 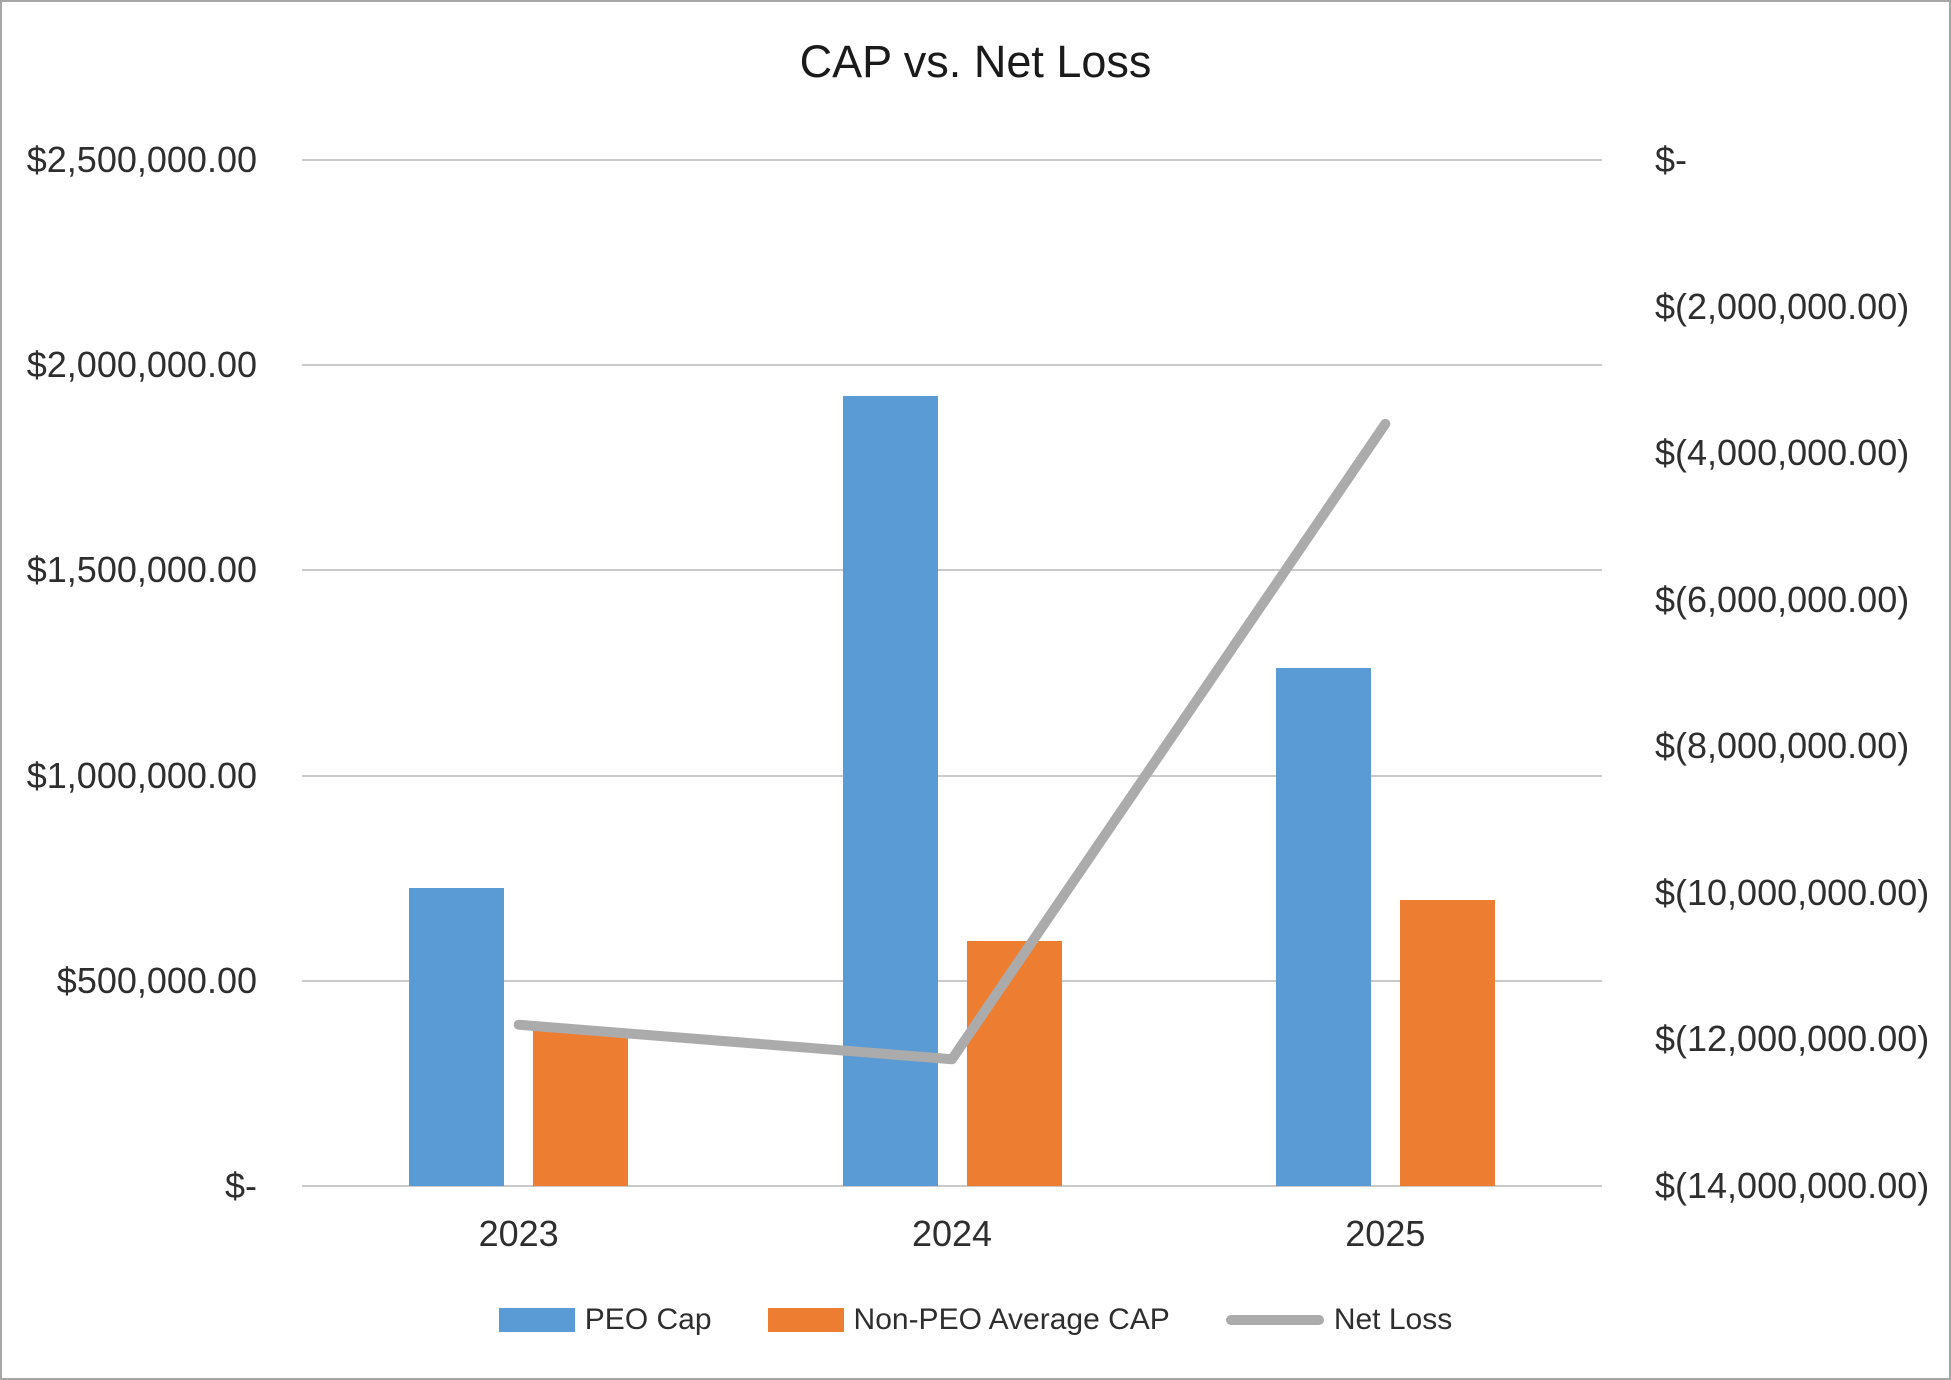 I want to click on category-axis: 2023 2024 2025, so click(x=952, y=1235).